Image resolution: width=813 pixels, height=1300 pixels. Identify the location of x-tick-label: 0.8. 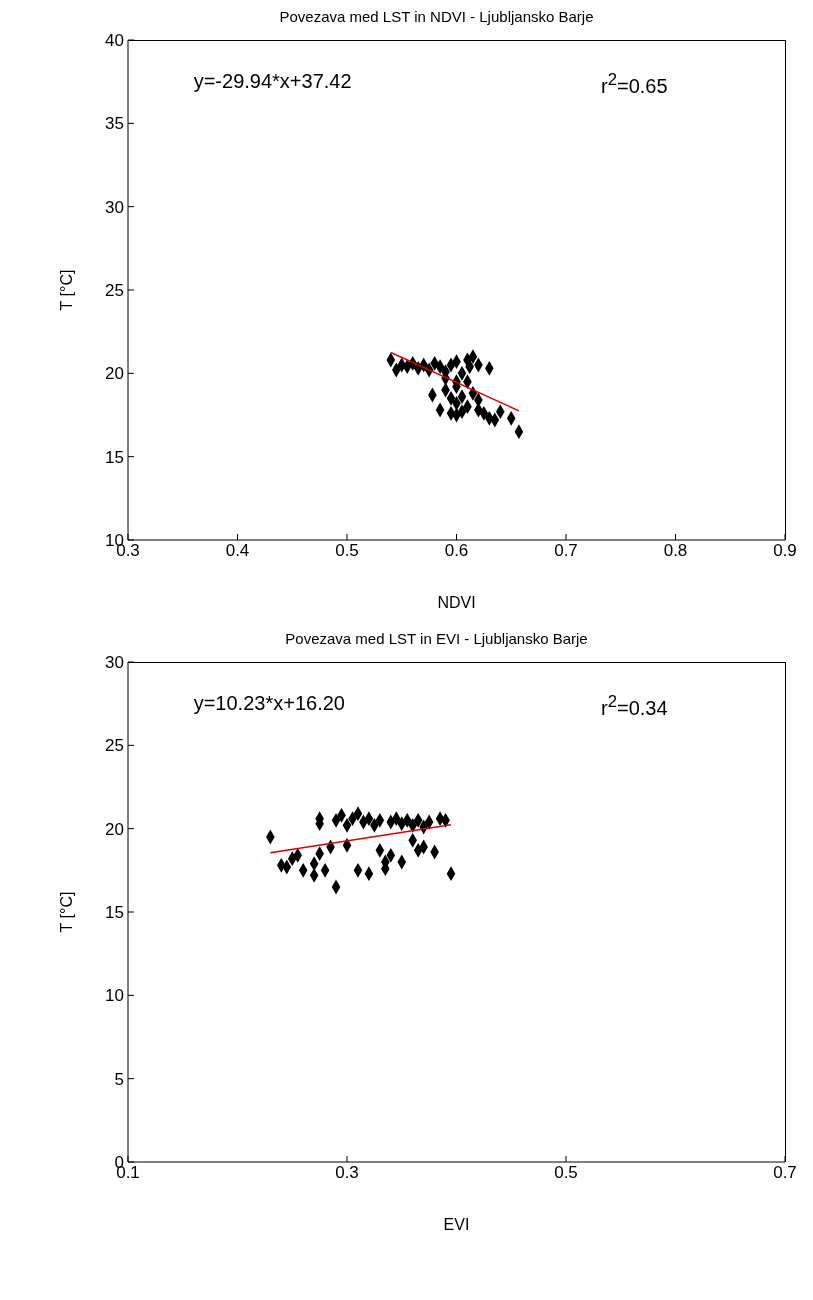
(675, 551).